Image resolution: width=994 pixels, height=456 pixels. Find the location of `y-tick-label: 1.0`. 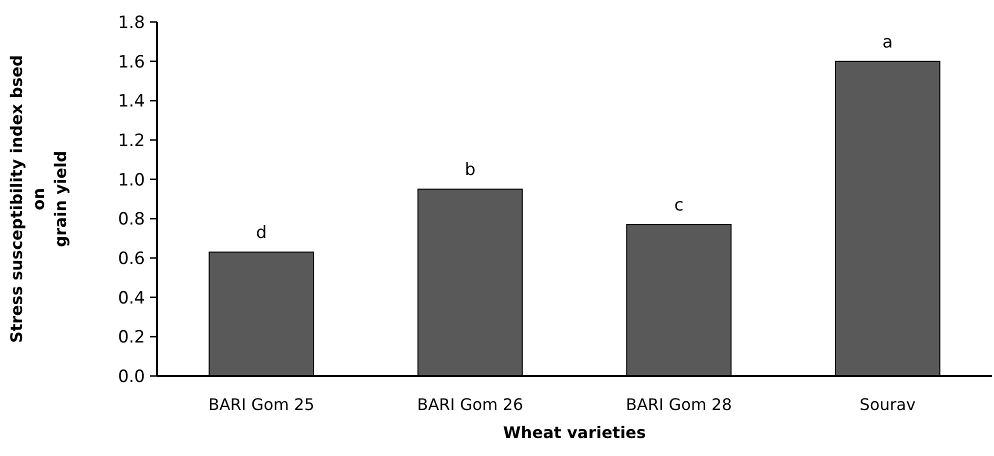

y-tick-label: 1.0 is located at coordinates (131, 180).